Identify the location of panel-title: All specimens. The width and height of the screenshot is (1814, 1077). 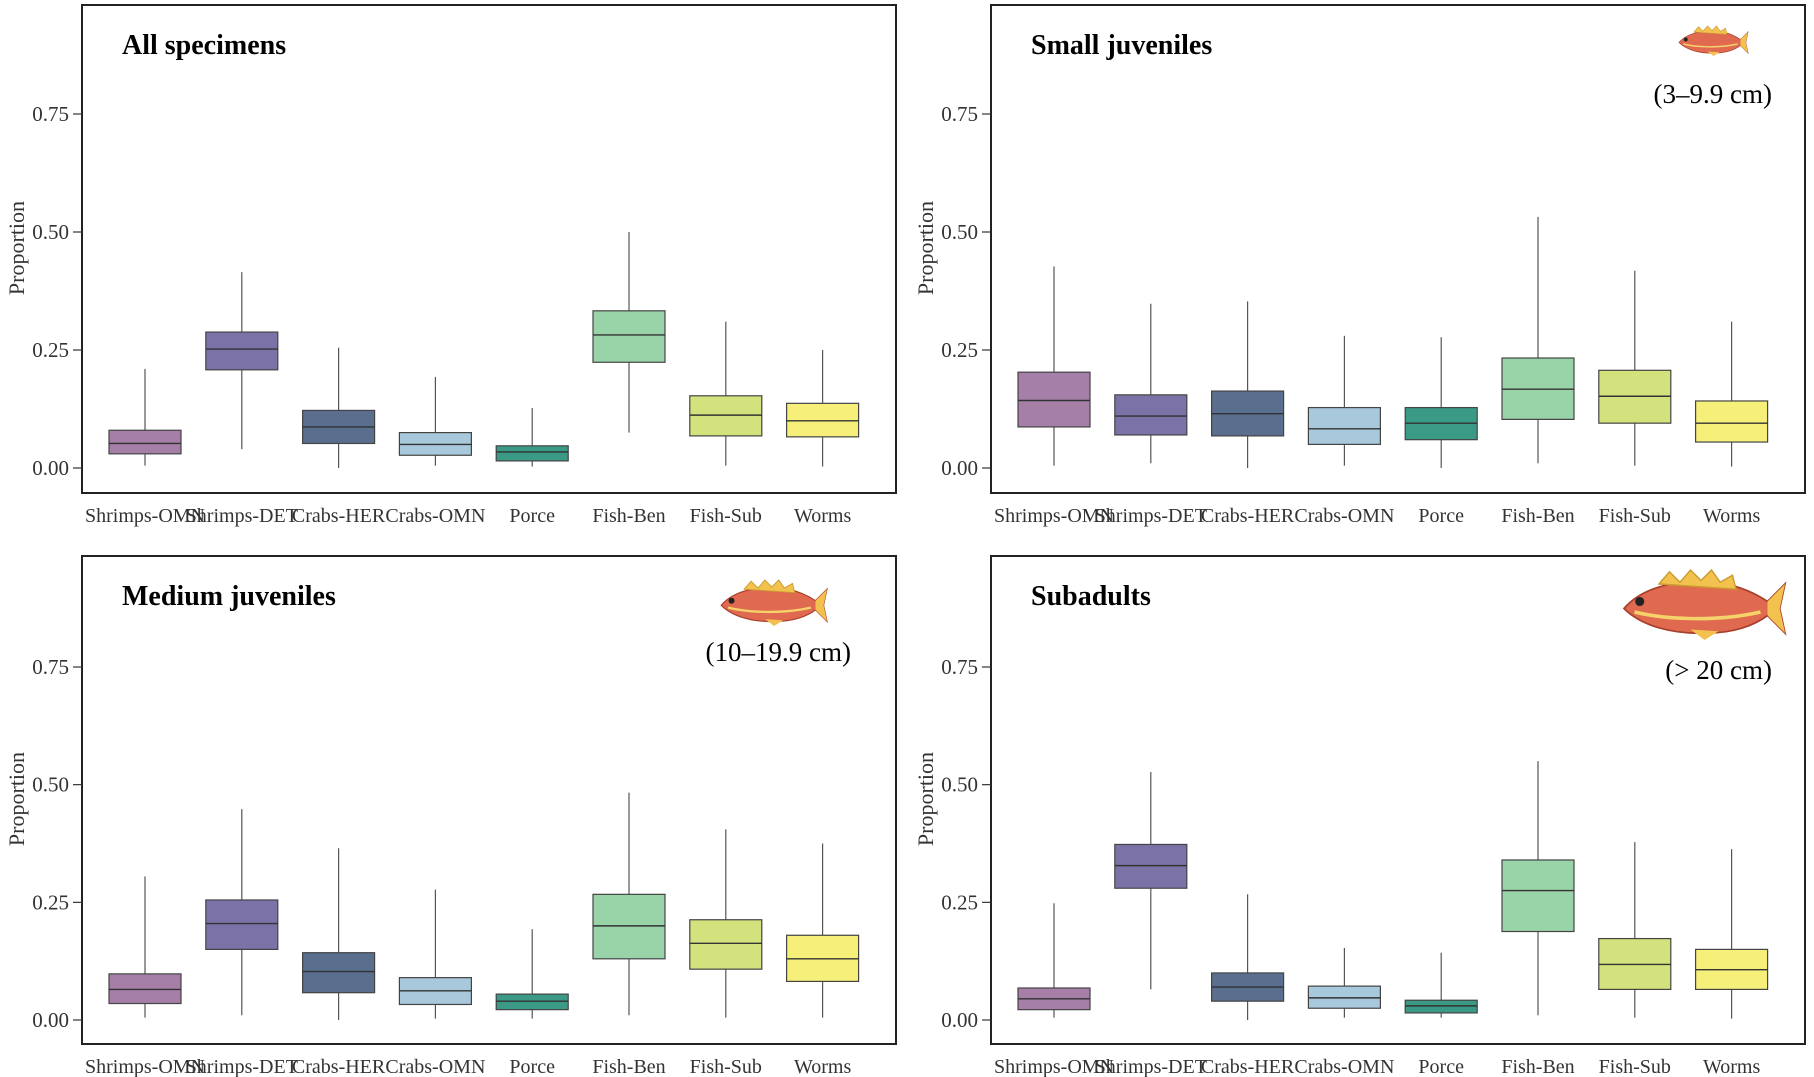
(204, 45).